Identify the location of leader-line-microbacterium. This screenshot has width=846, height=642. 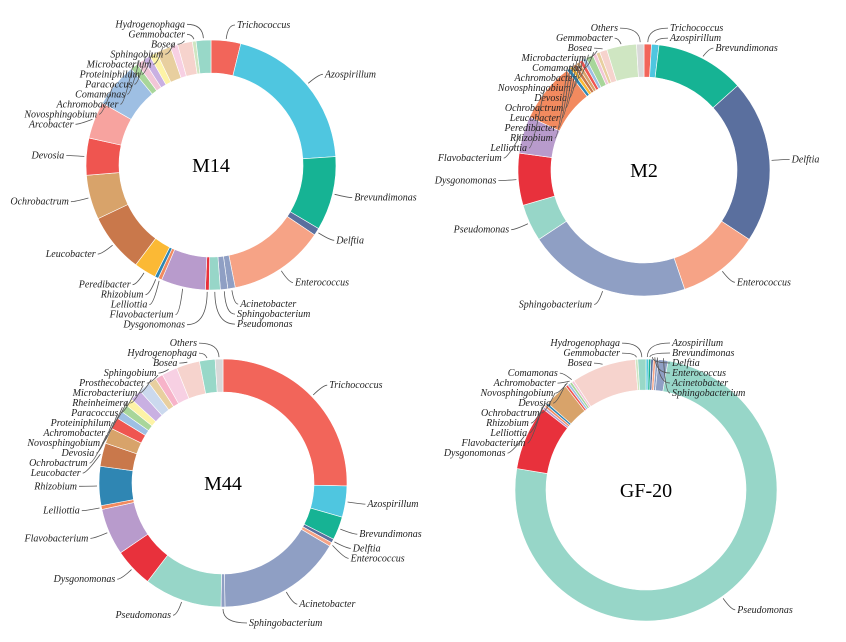
(158, 56).